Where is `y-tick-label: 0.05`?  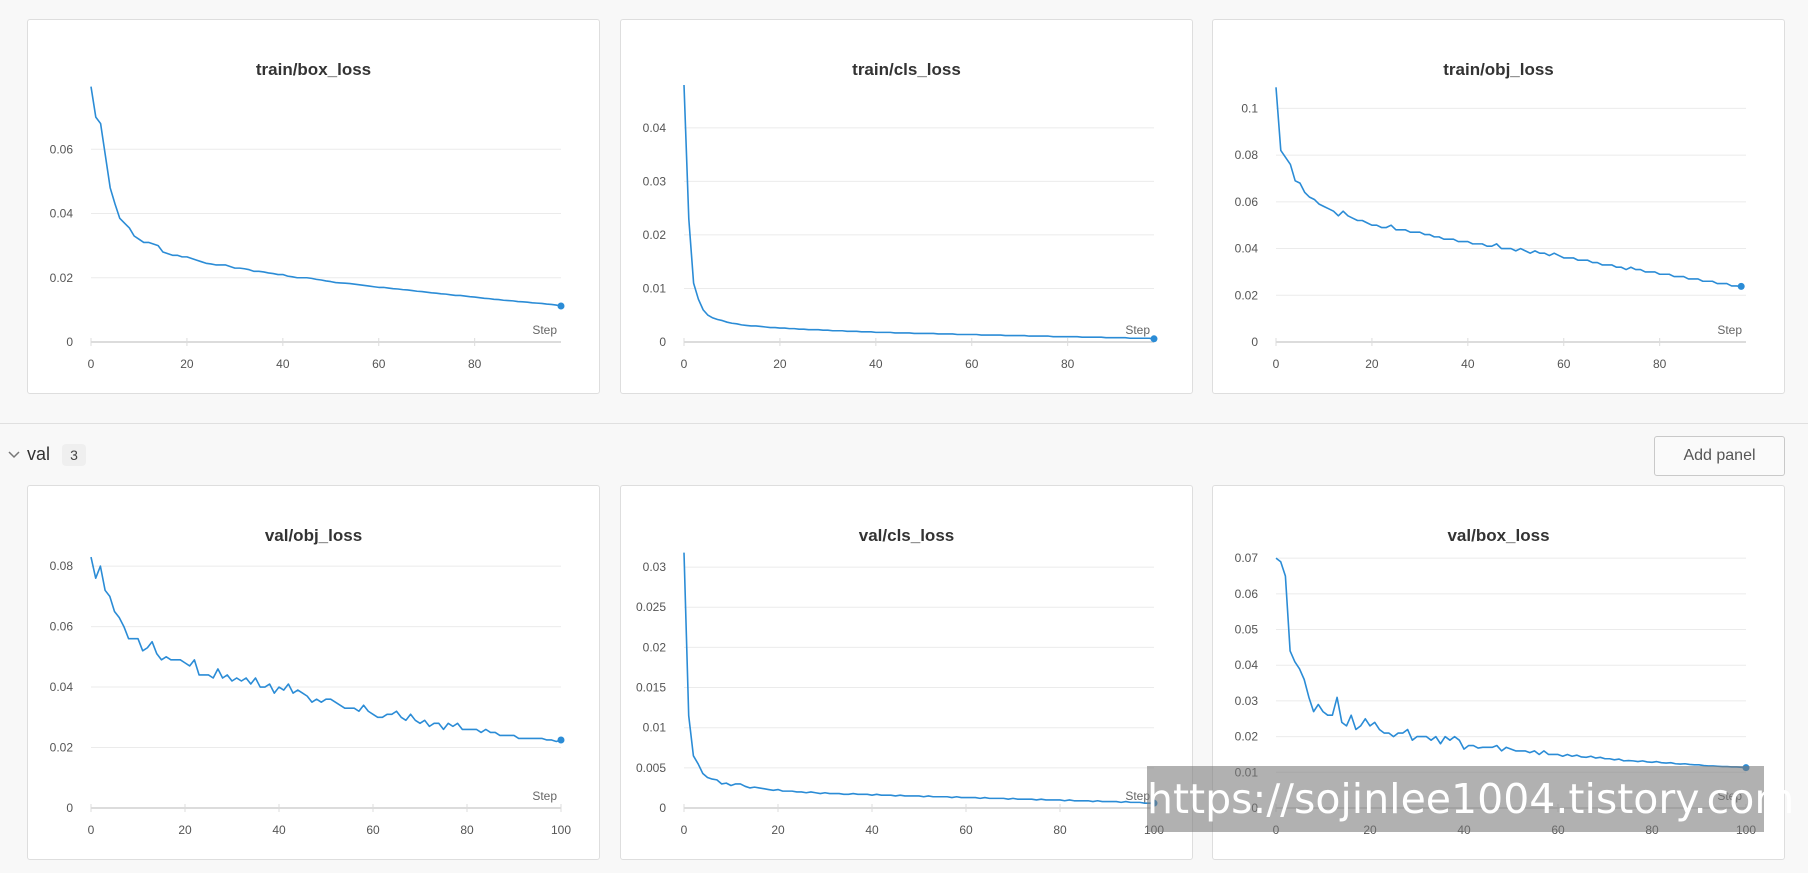
y-tick-label: 0.05 is located at coordinates (1247, 630).